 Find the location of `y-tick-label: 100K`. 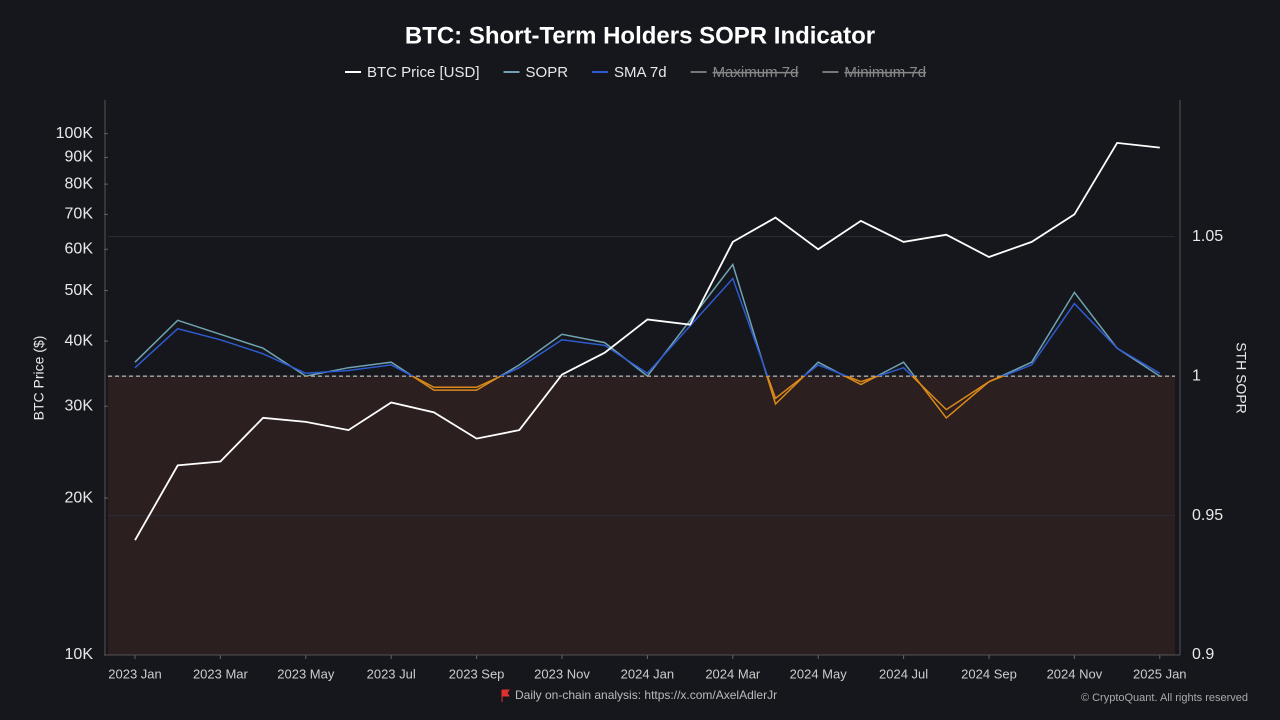

y-tick-label: 100K is located at coordinates (75, 133).